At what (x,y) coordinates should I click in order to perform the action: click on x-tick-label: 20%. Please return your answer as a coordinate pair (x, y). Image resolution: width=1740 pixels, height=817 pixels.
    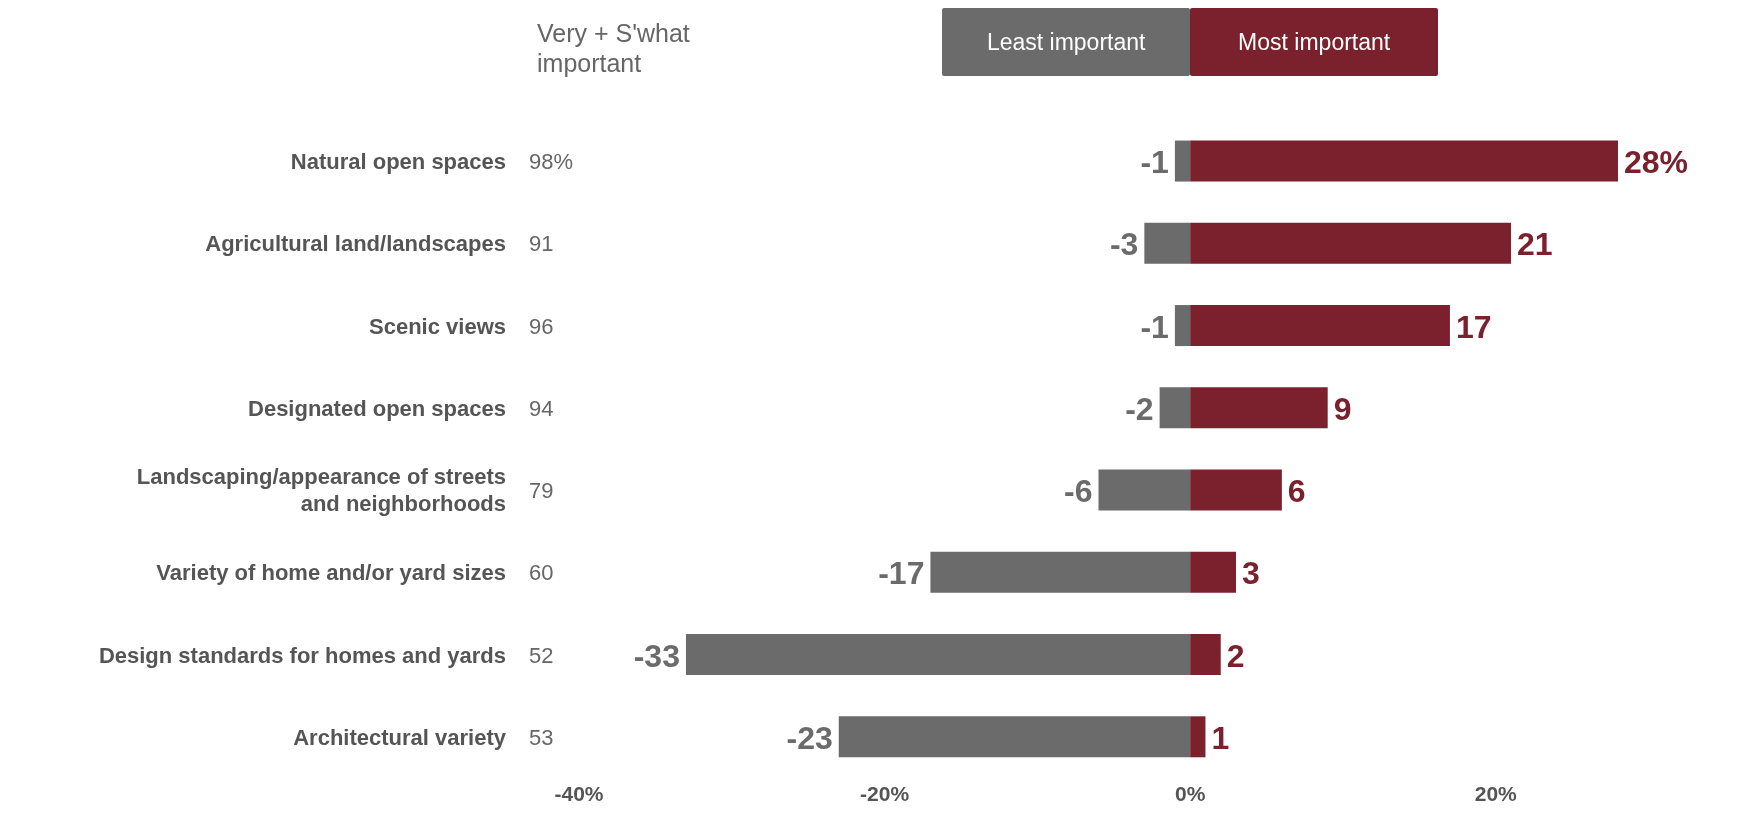
    Looking at the image, I should click on (1496, 793).